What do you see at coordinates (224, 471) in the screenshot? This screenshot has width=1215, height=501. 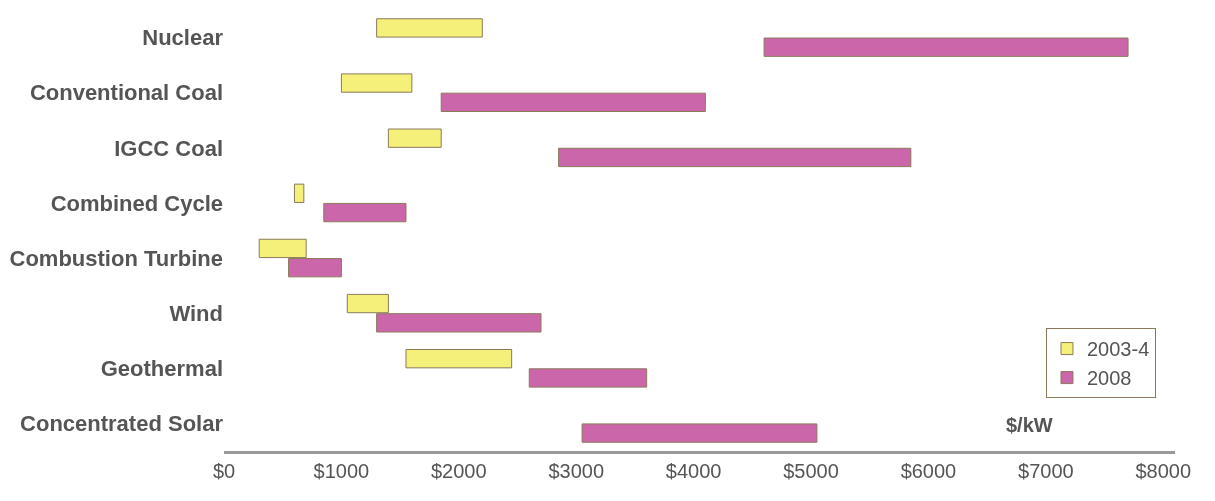 I see `x-tick-label: $0` at bounding box center [224, 471].